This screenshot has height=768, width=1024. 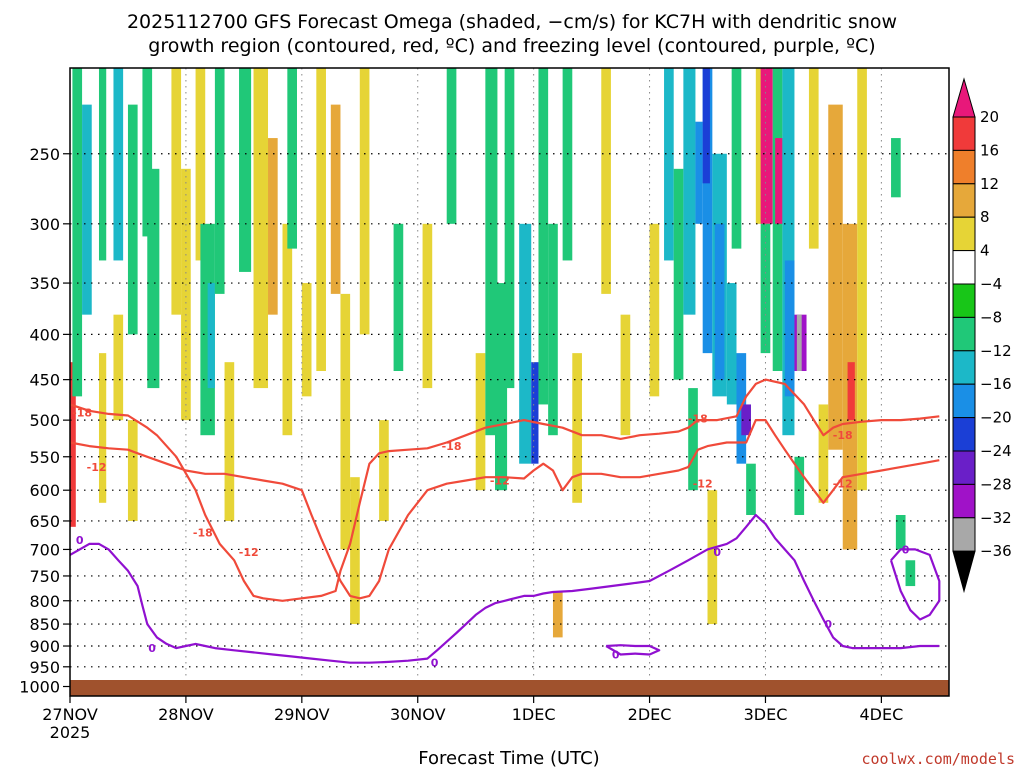 What do you see at coordinates (44, 457) in the screenshot?
I see `y-tick-label: 550` at bounding box center [44, 457].